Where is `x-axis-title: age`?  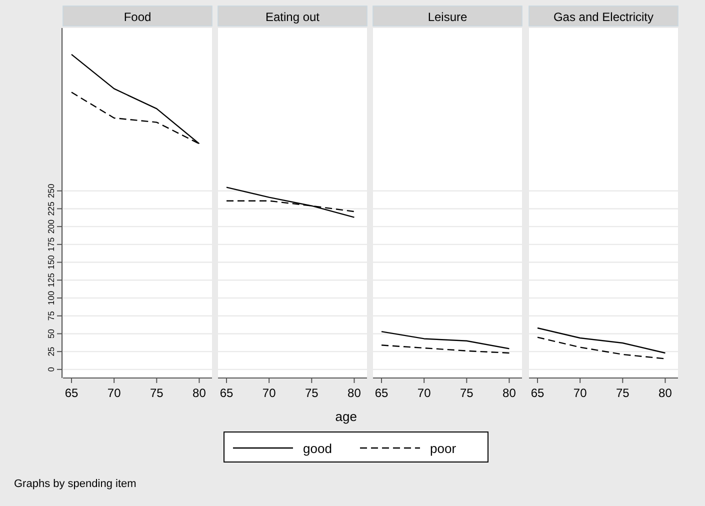
x-axis-title: age is located at coordinates (346, 416).